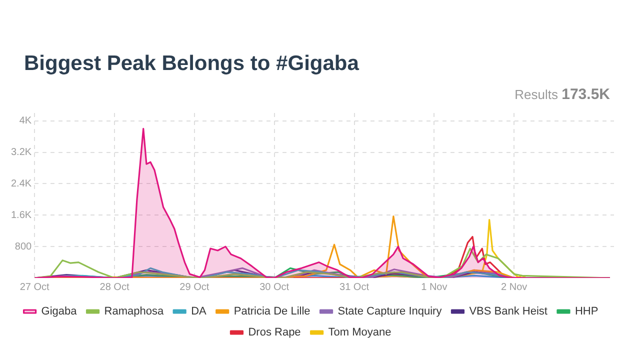  What do you see at coordinates (360, 332) in the screenshot?
I see `legend-label: Tom Moyane` at bounding box center [360, 332].